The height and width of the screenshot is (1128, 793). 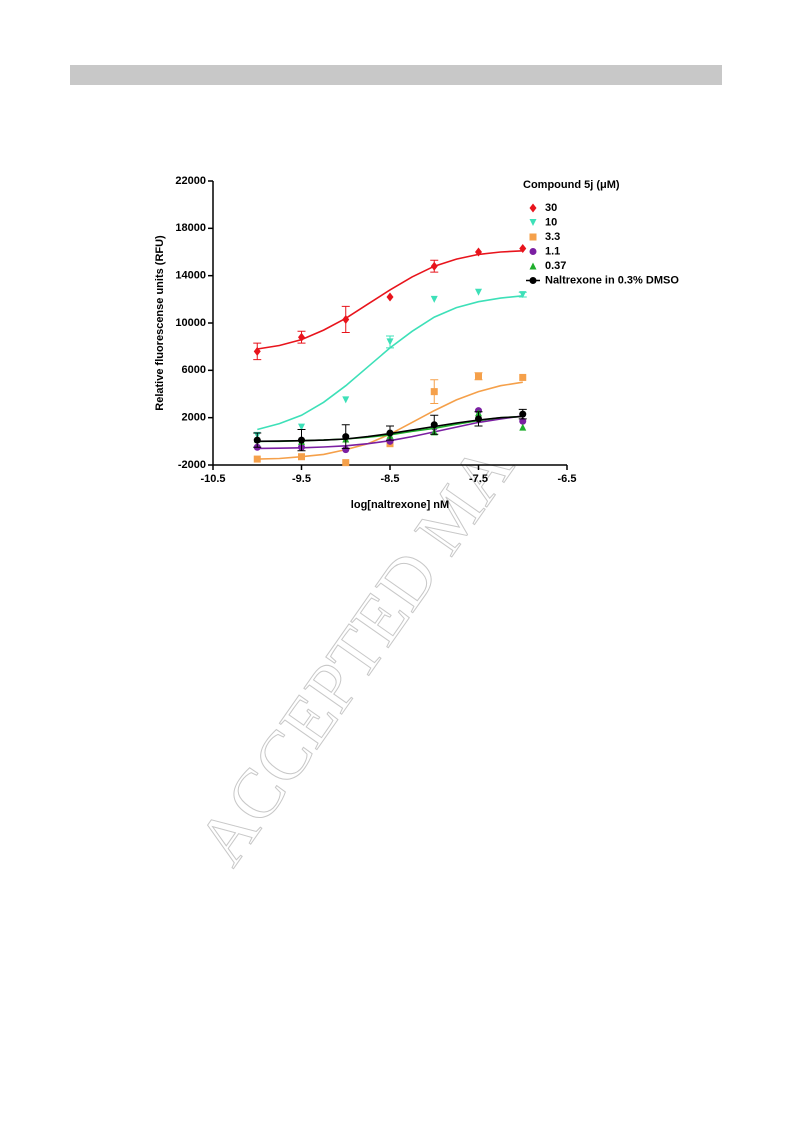 I want to click on y-tick-label: 6000, so click(x=194, y=370).